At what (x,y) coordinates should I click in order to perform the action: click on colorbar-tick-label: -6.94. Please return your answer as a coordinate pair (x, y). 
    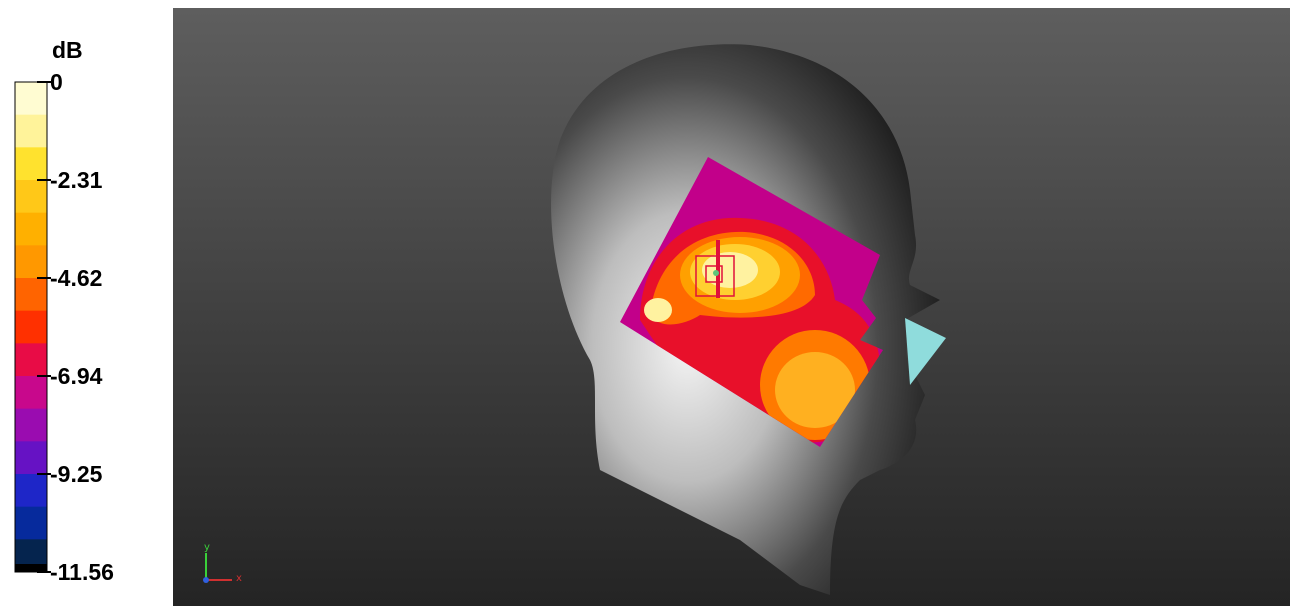
    Looking at the image, I should click on (76, 376).